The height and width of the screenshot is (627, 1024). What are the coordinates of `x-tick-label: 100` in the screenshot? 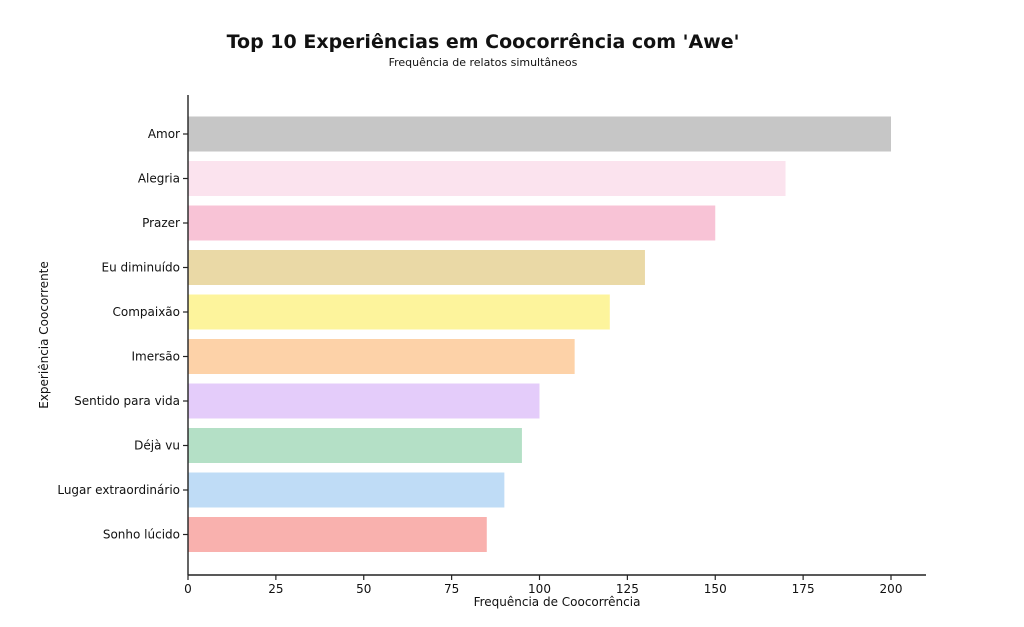 It's located at (539, 589).